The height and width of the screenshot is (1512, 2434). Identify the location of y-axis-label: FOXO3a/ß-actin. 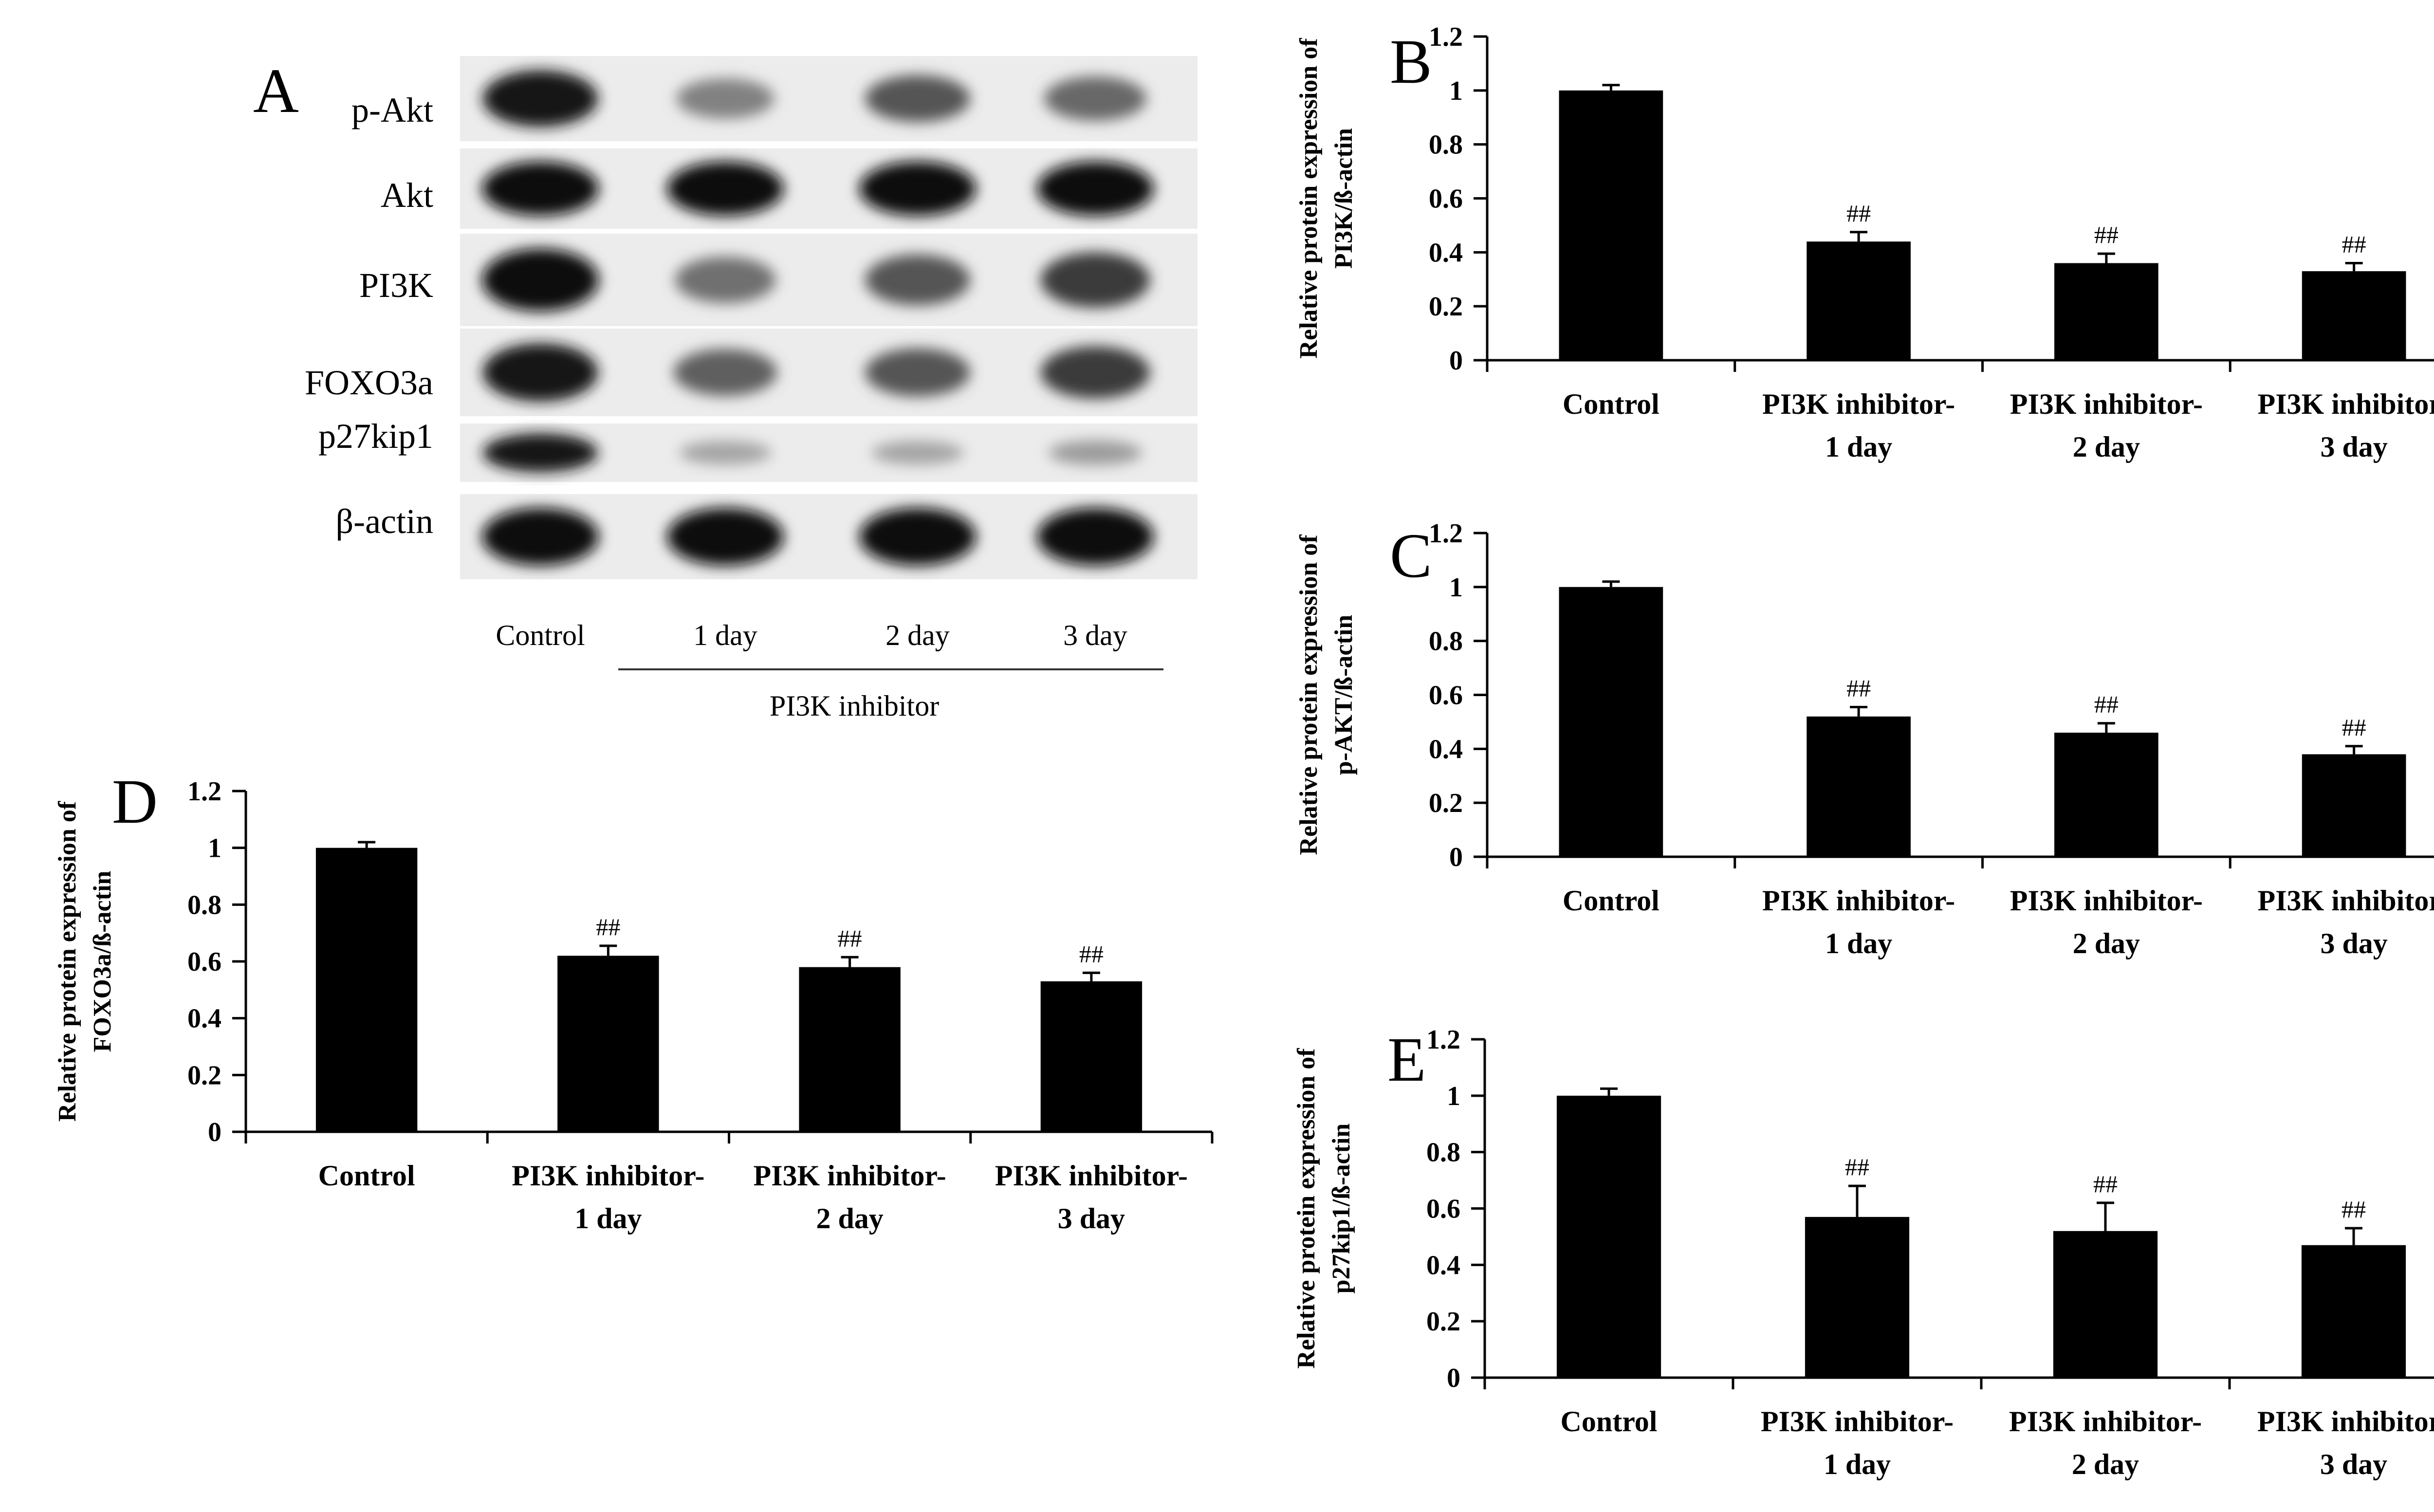
(102, 961).